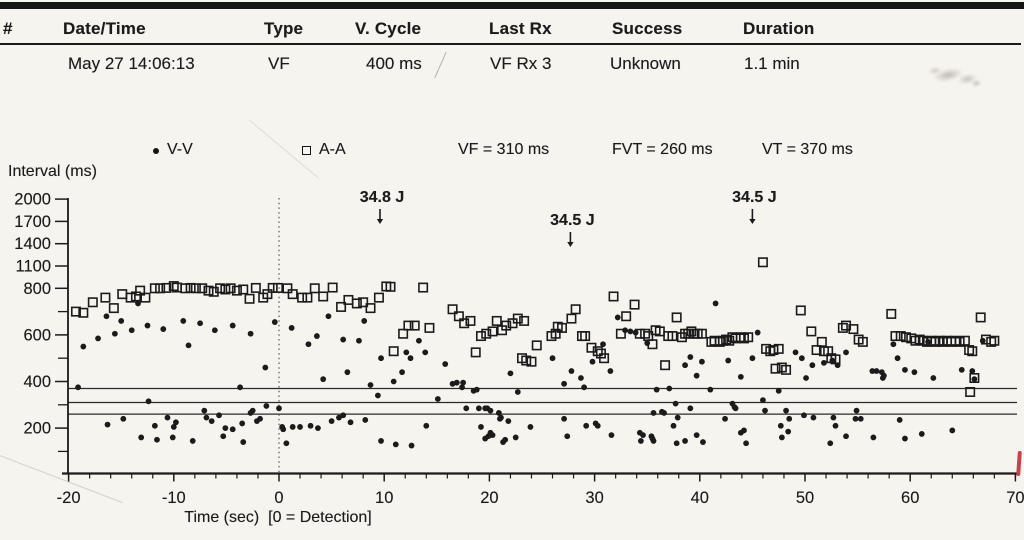 This screenshot has width=1024, height=540. Describe the element at coordinates (394, 63) in the screenshot. I see `cell-vcycle: 400 ms` at that location.